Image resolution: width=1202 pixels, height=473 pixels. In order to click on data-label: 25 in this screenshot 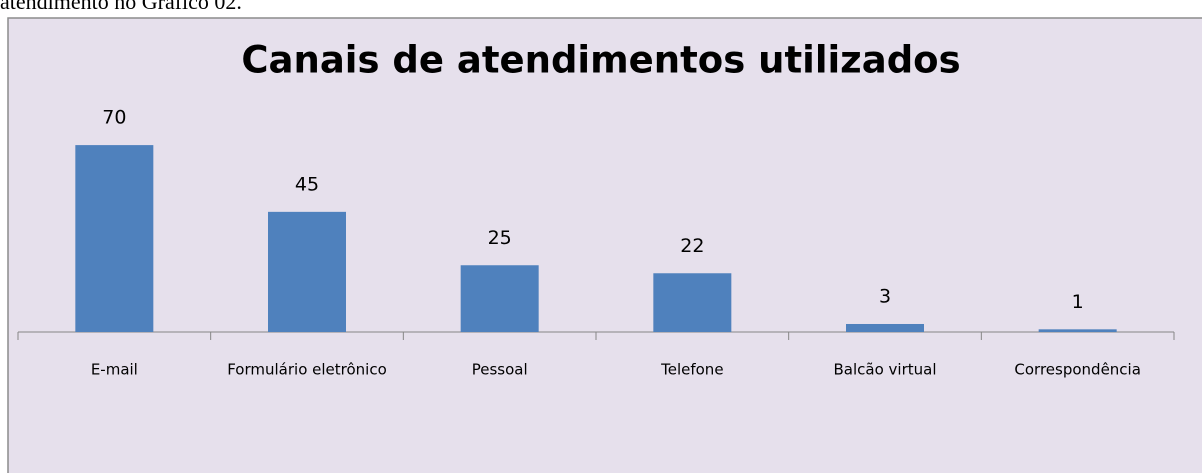, I will do `click(500, 238)`.